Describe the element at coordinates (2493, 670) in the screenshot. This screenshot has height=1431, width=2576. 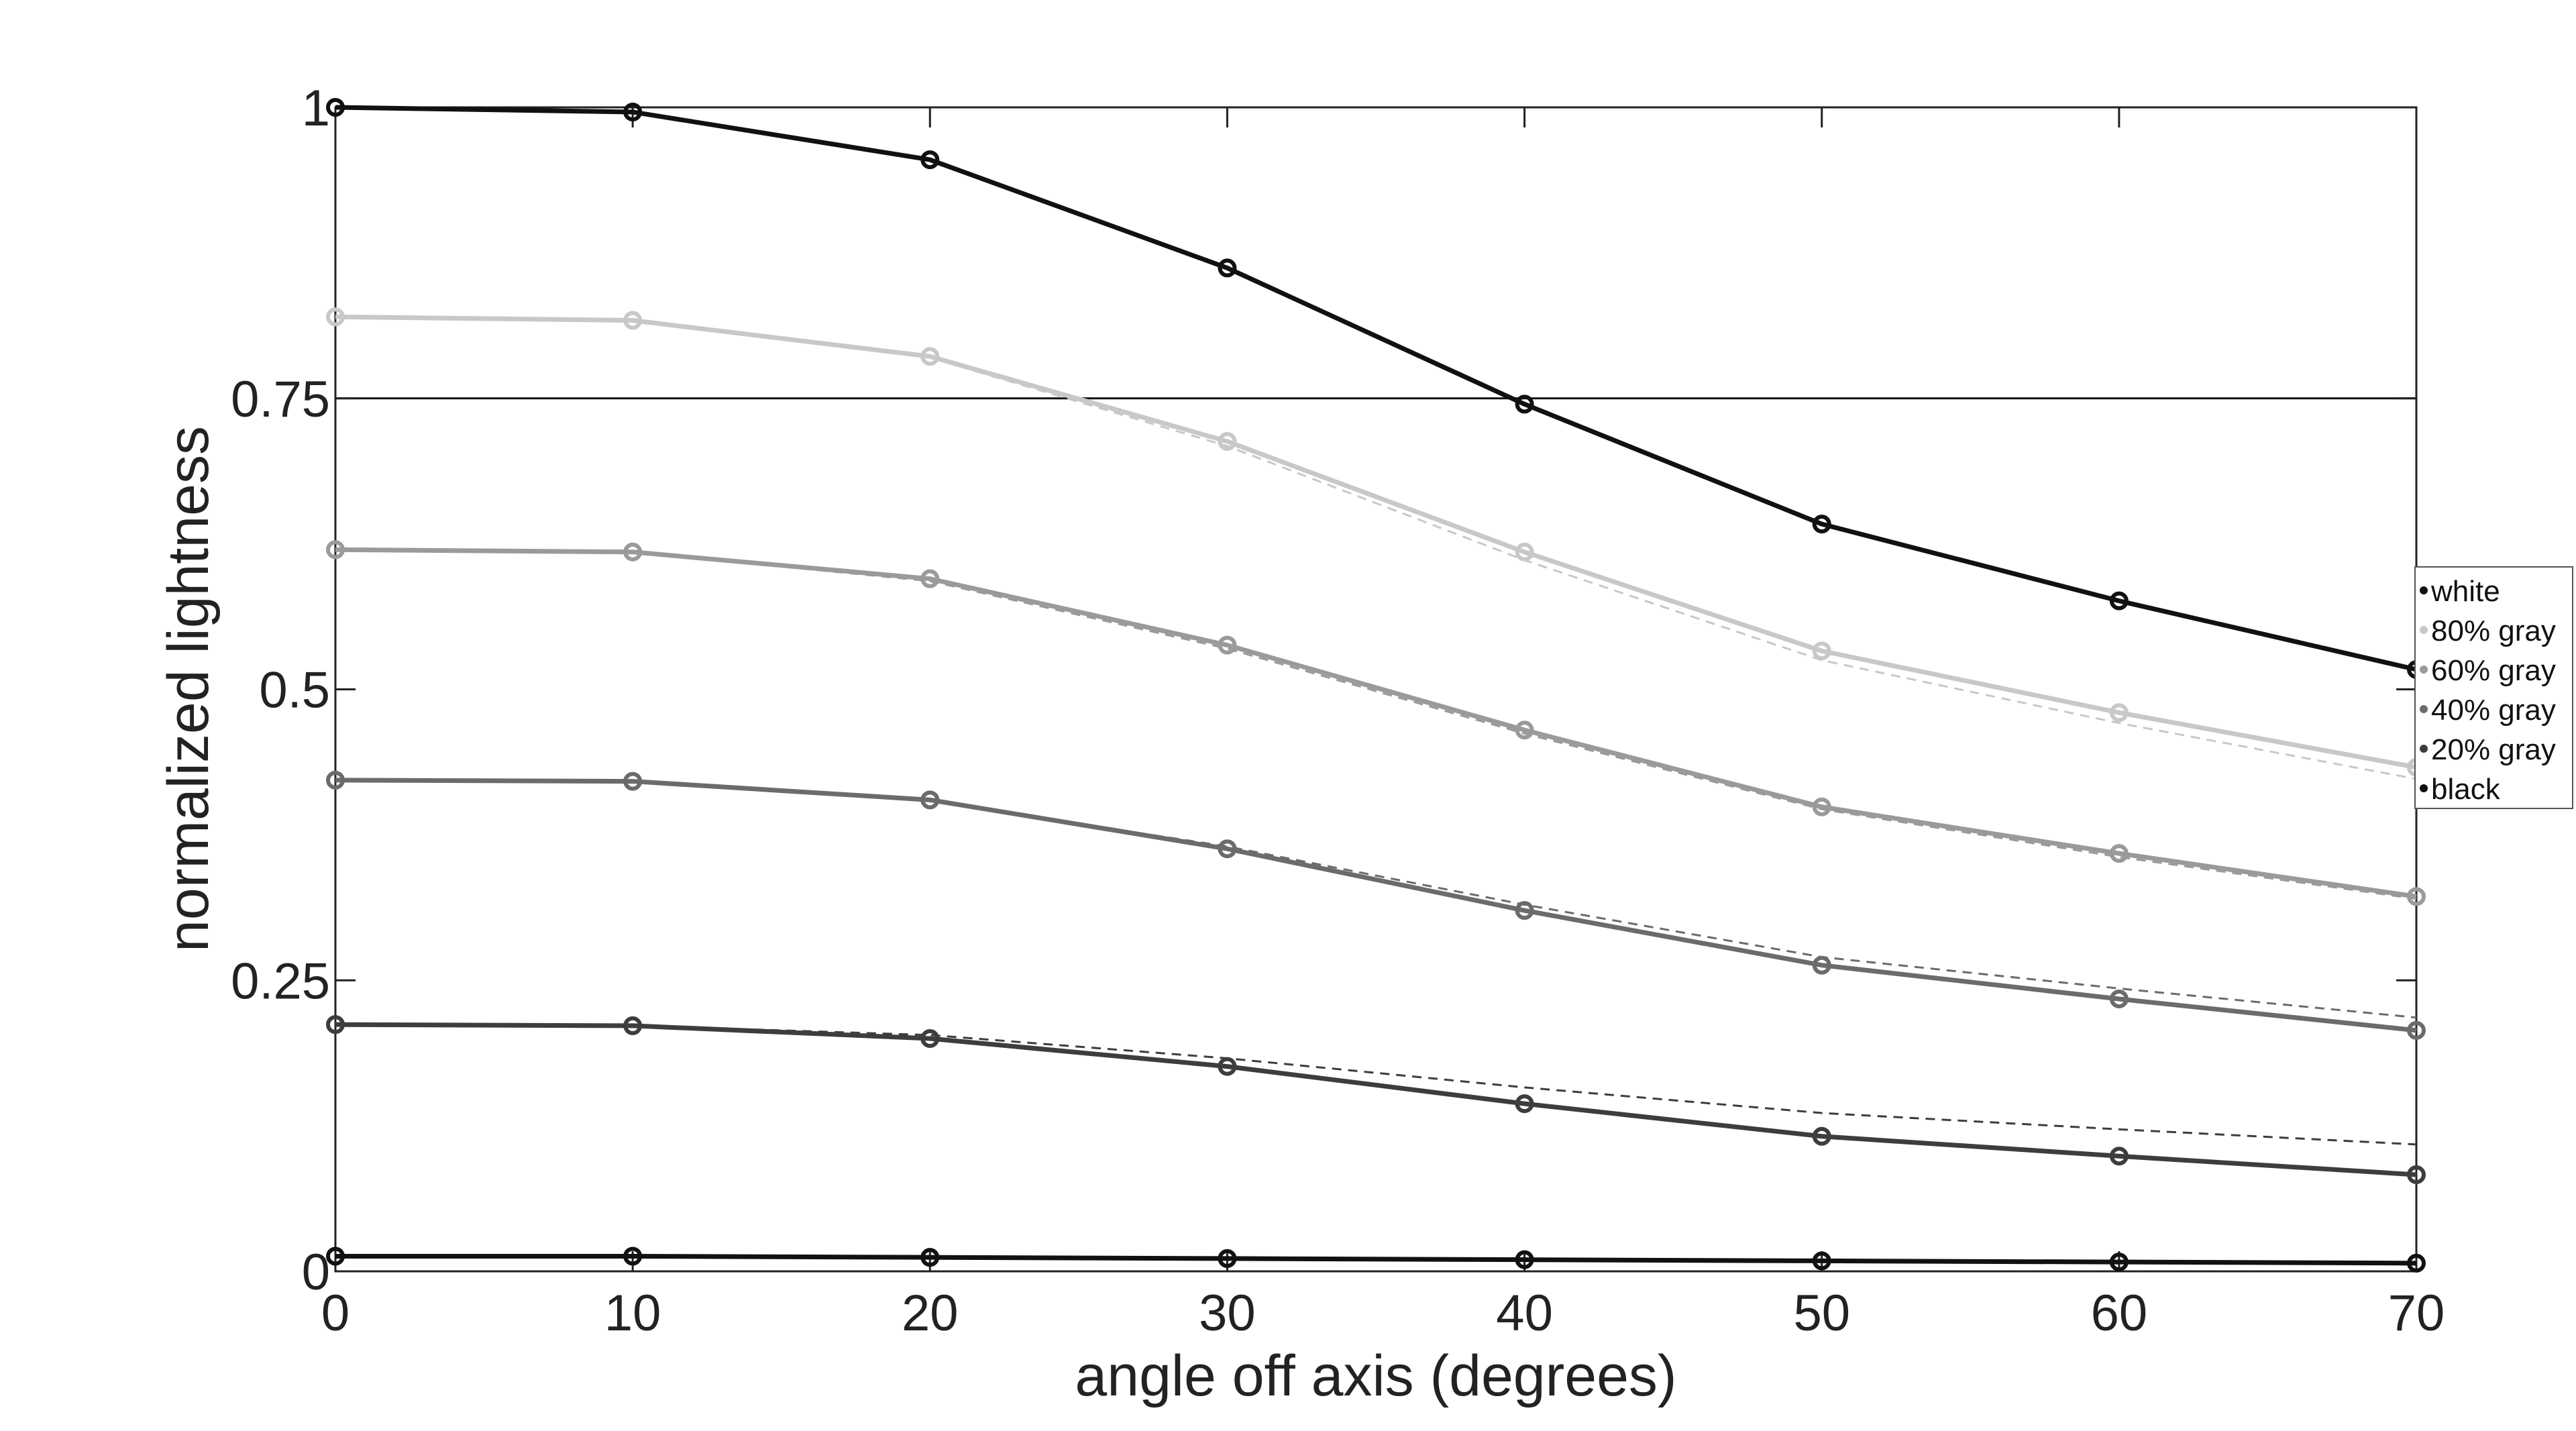
I see `legend-label-2: 60% gray` at that location.